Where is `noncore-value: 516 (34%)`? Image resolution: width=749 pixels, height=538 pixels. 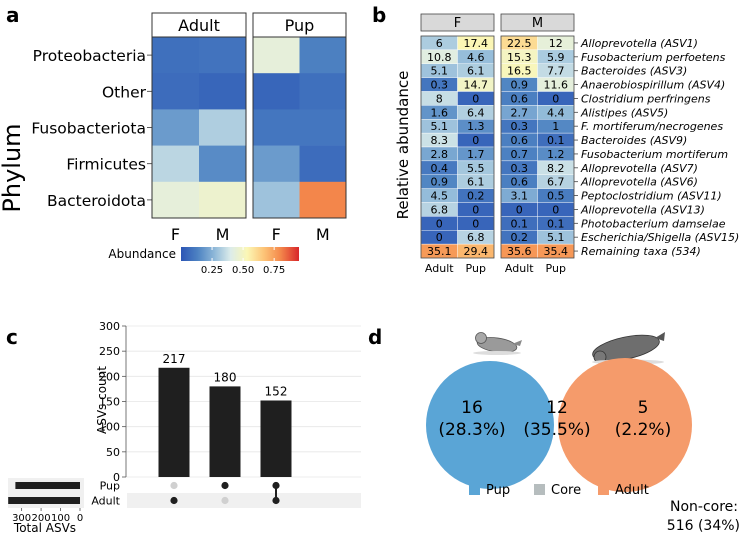 noncore-value: 516 (34%) is located at coordinates (703, 526).